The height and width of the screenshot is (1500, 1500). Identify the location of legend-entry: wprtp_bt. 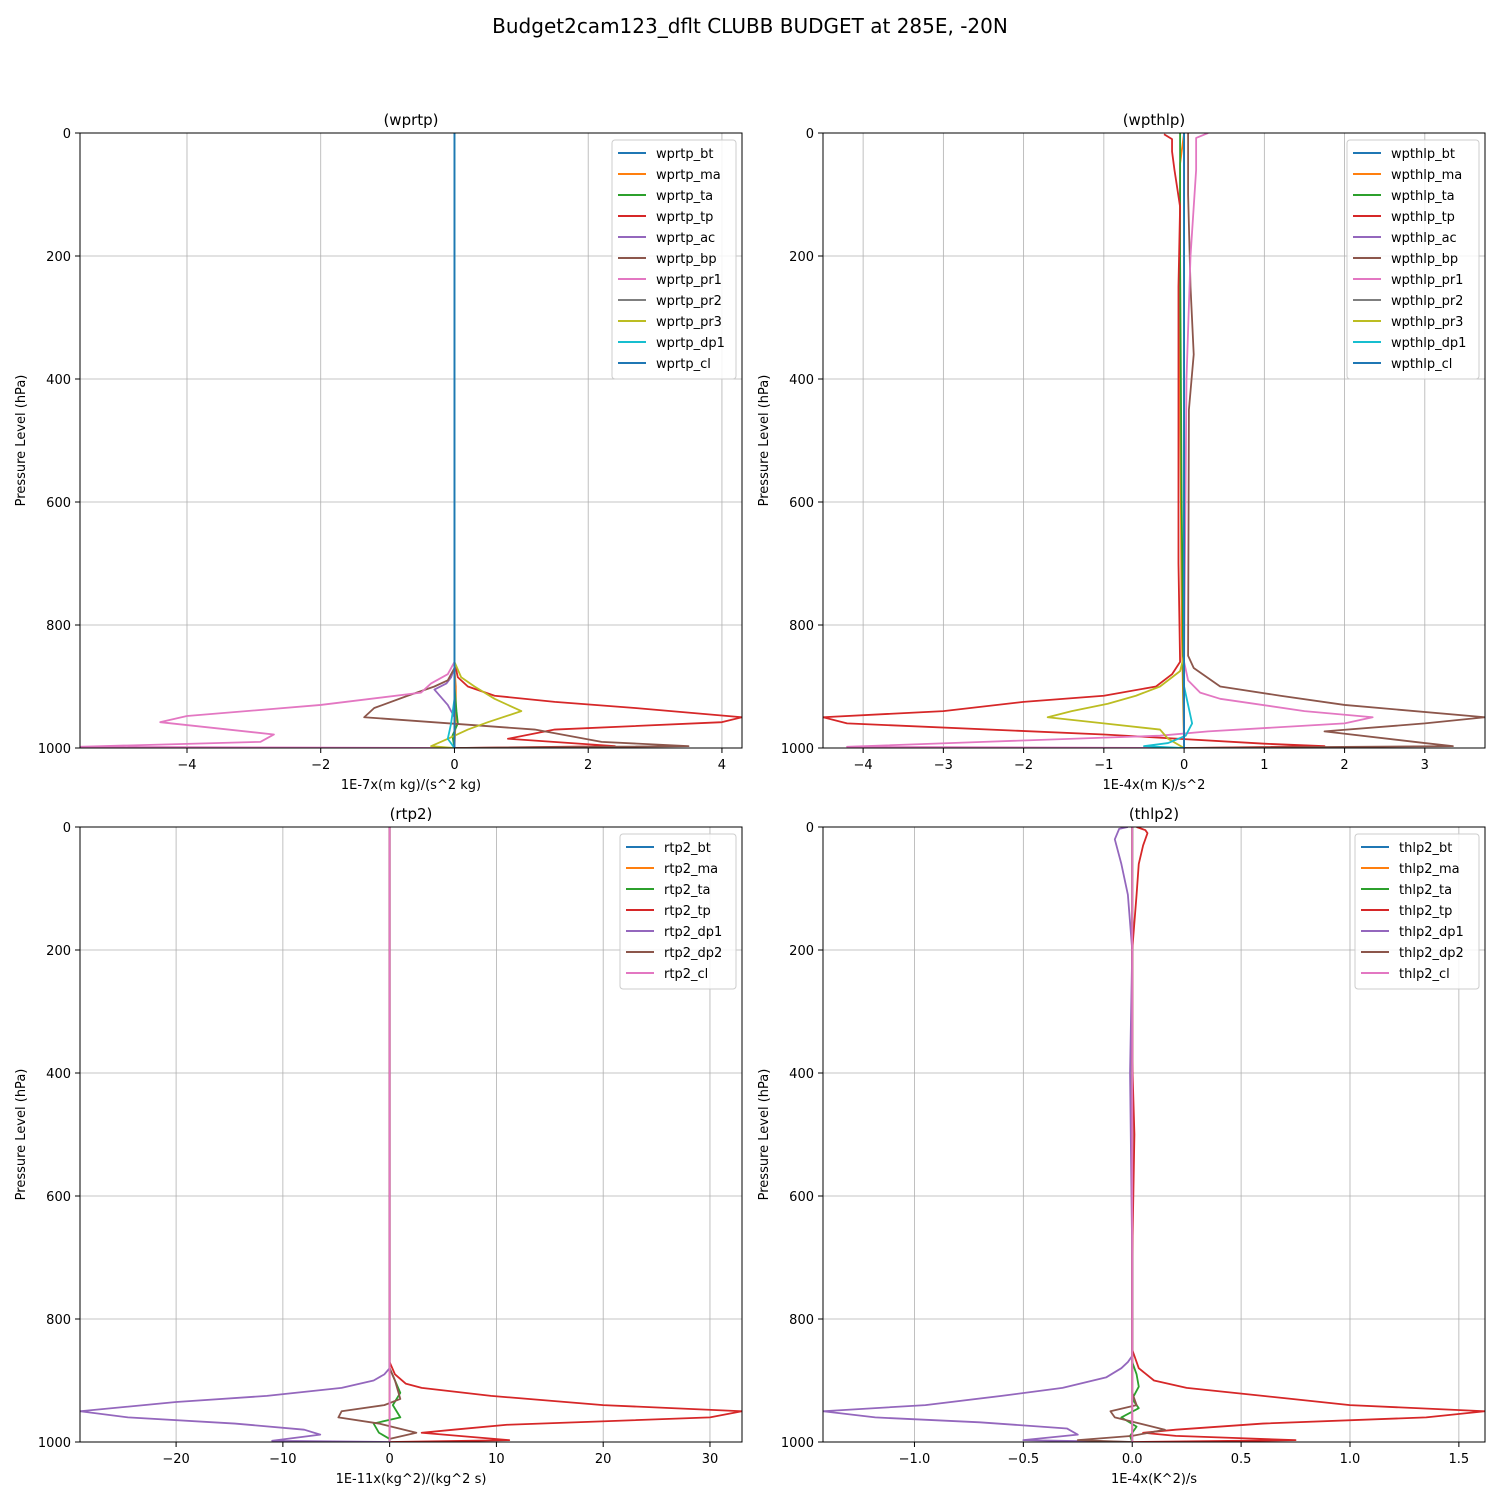
(684, 154).